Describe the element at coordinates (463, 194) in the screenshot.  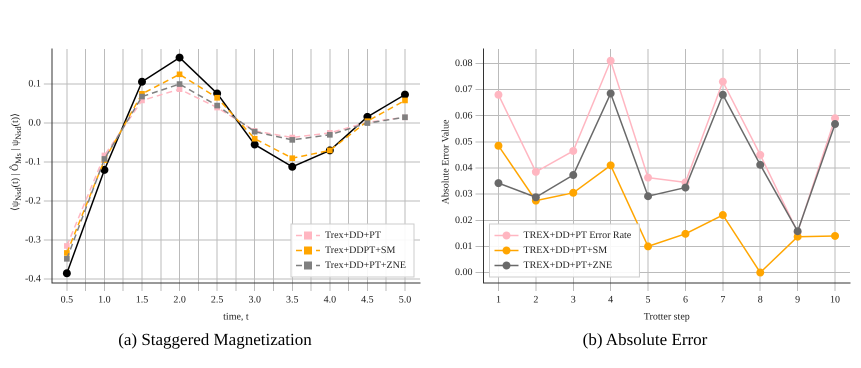
I see `y-tick-label: 0.03` at that location.